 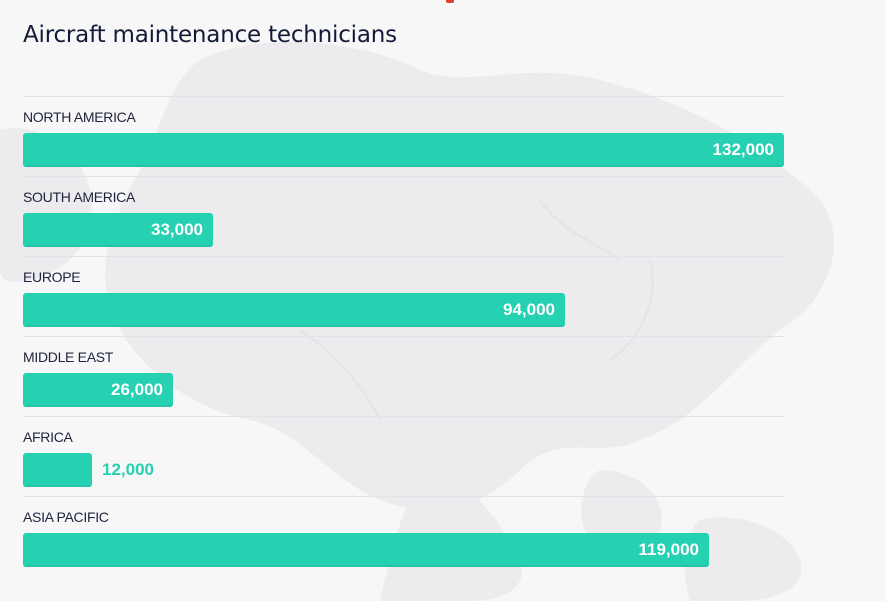 I want to click on bar-row: EUROPE 94,000, so click(x=403, y=296).